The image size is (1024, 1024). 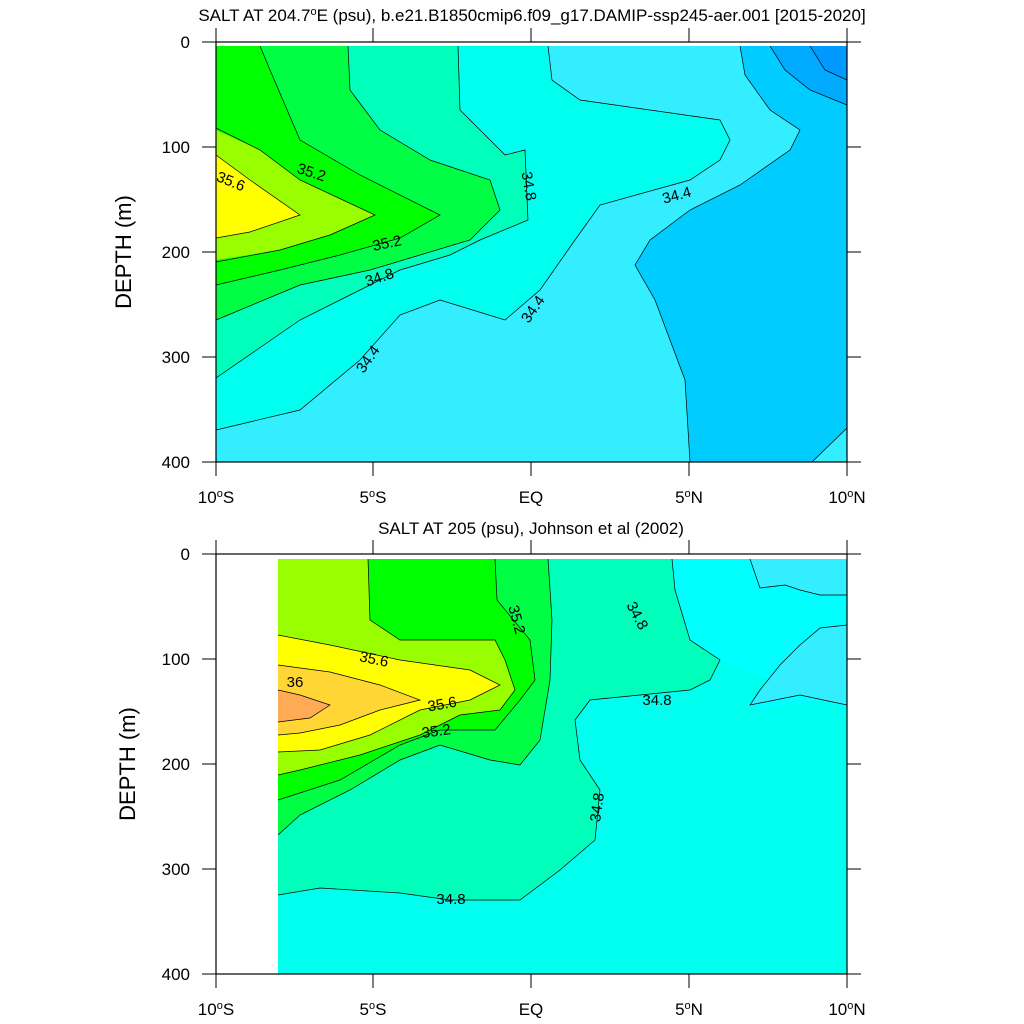 I want to click on x-tick-labels-top: 10oS 5oS EQ 5oN 10oN, so click(x=532, y=497).